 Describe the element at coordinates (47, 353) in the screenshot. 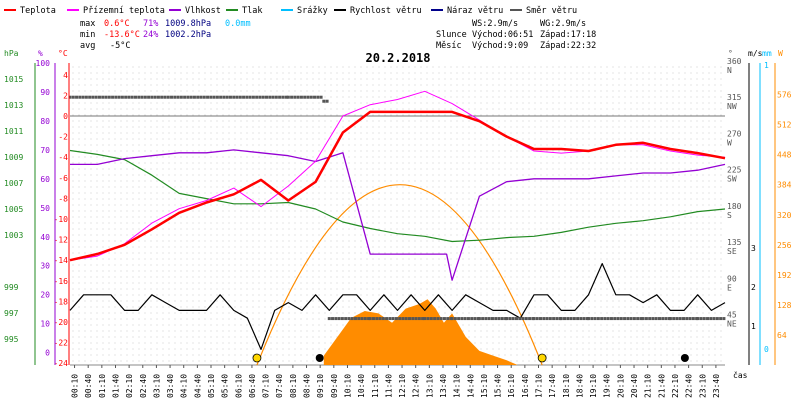

I see `tick-pct: 0` at that location.